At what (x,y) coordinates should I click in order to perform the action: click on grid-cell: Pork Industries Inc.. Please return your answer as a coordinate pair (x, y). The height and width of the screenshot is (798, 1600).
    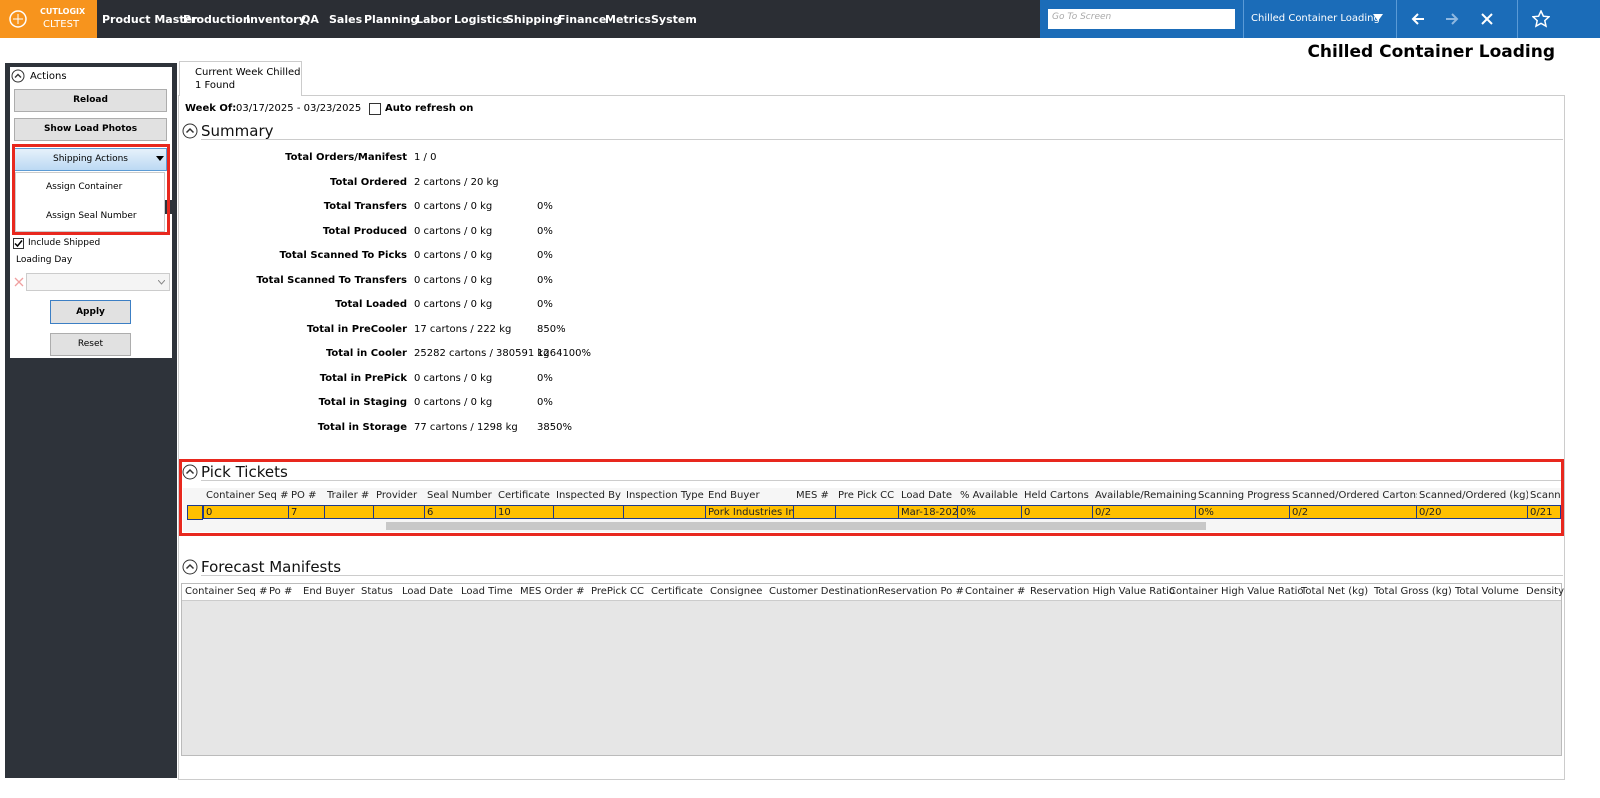
    Looking at the image, I should click on (749, 512).